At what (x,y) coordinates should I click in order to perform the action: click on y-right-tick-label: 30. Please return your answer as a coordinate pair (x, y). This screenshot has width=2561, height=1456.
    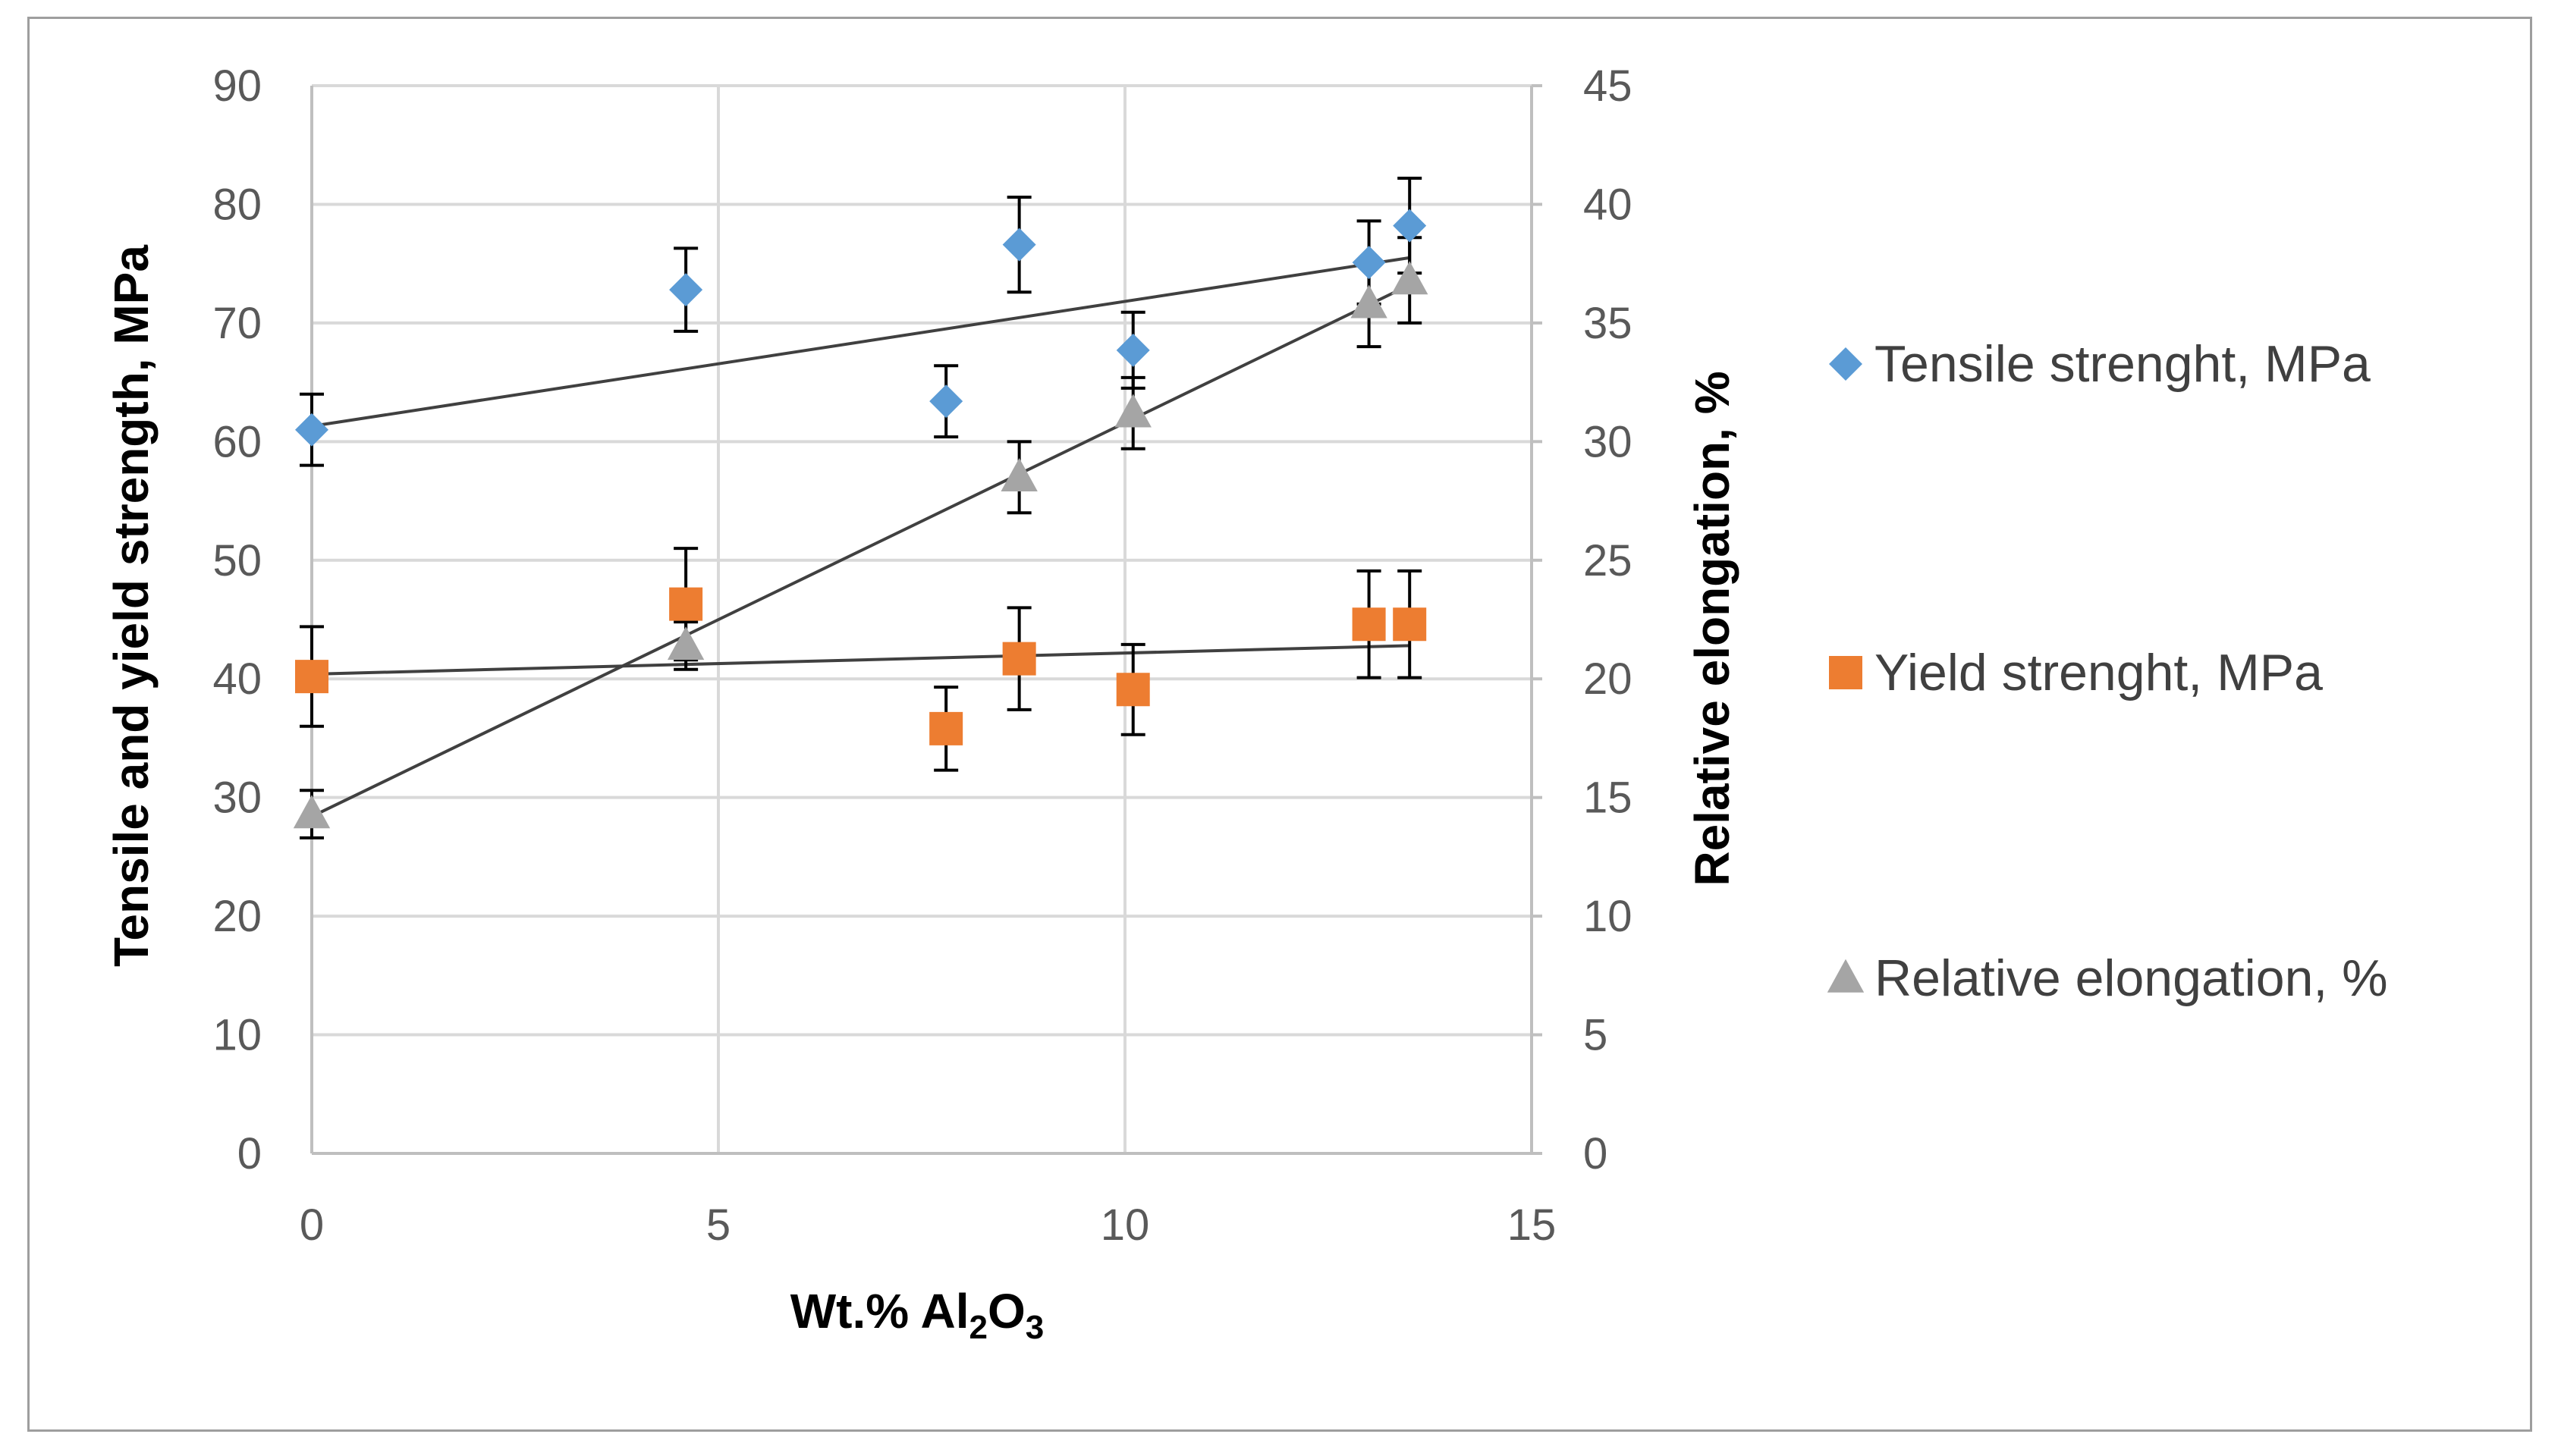
    Looking at the image, I should click on (1607, 441).